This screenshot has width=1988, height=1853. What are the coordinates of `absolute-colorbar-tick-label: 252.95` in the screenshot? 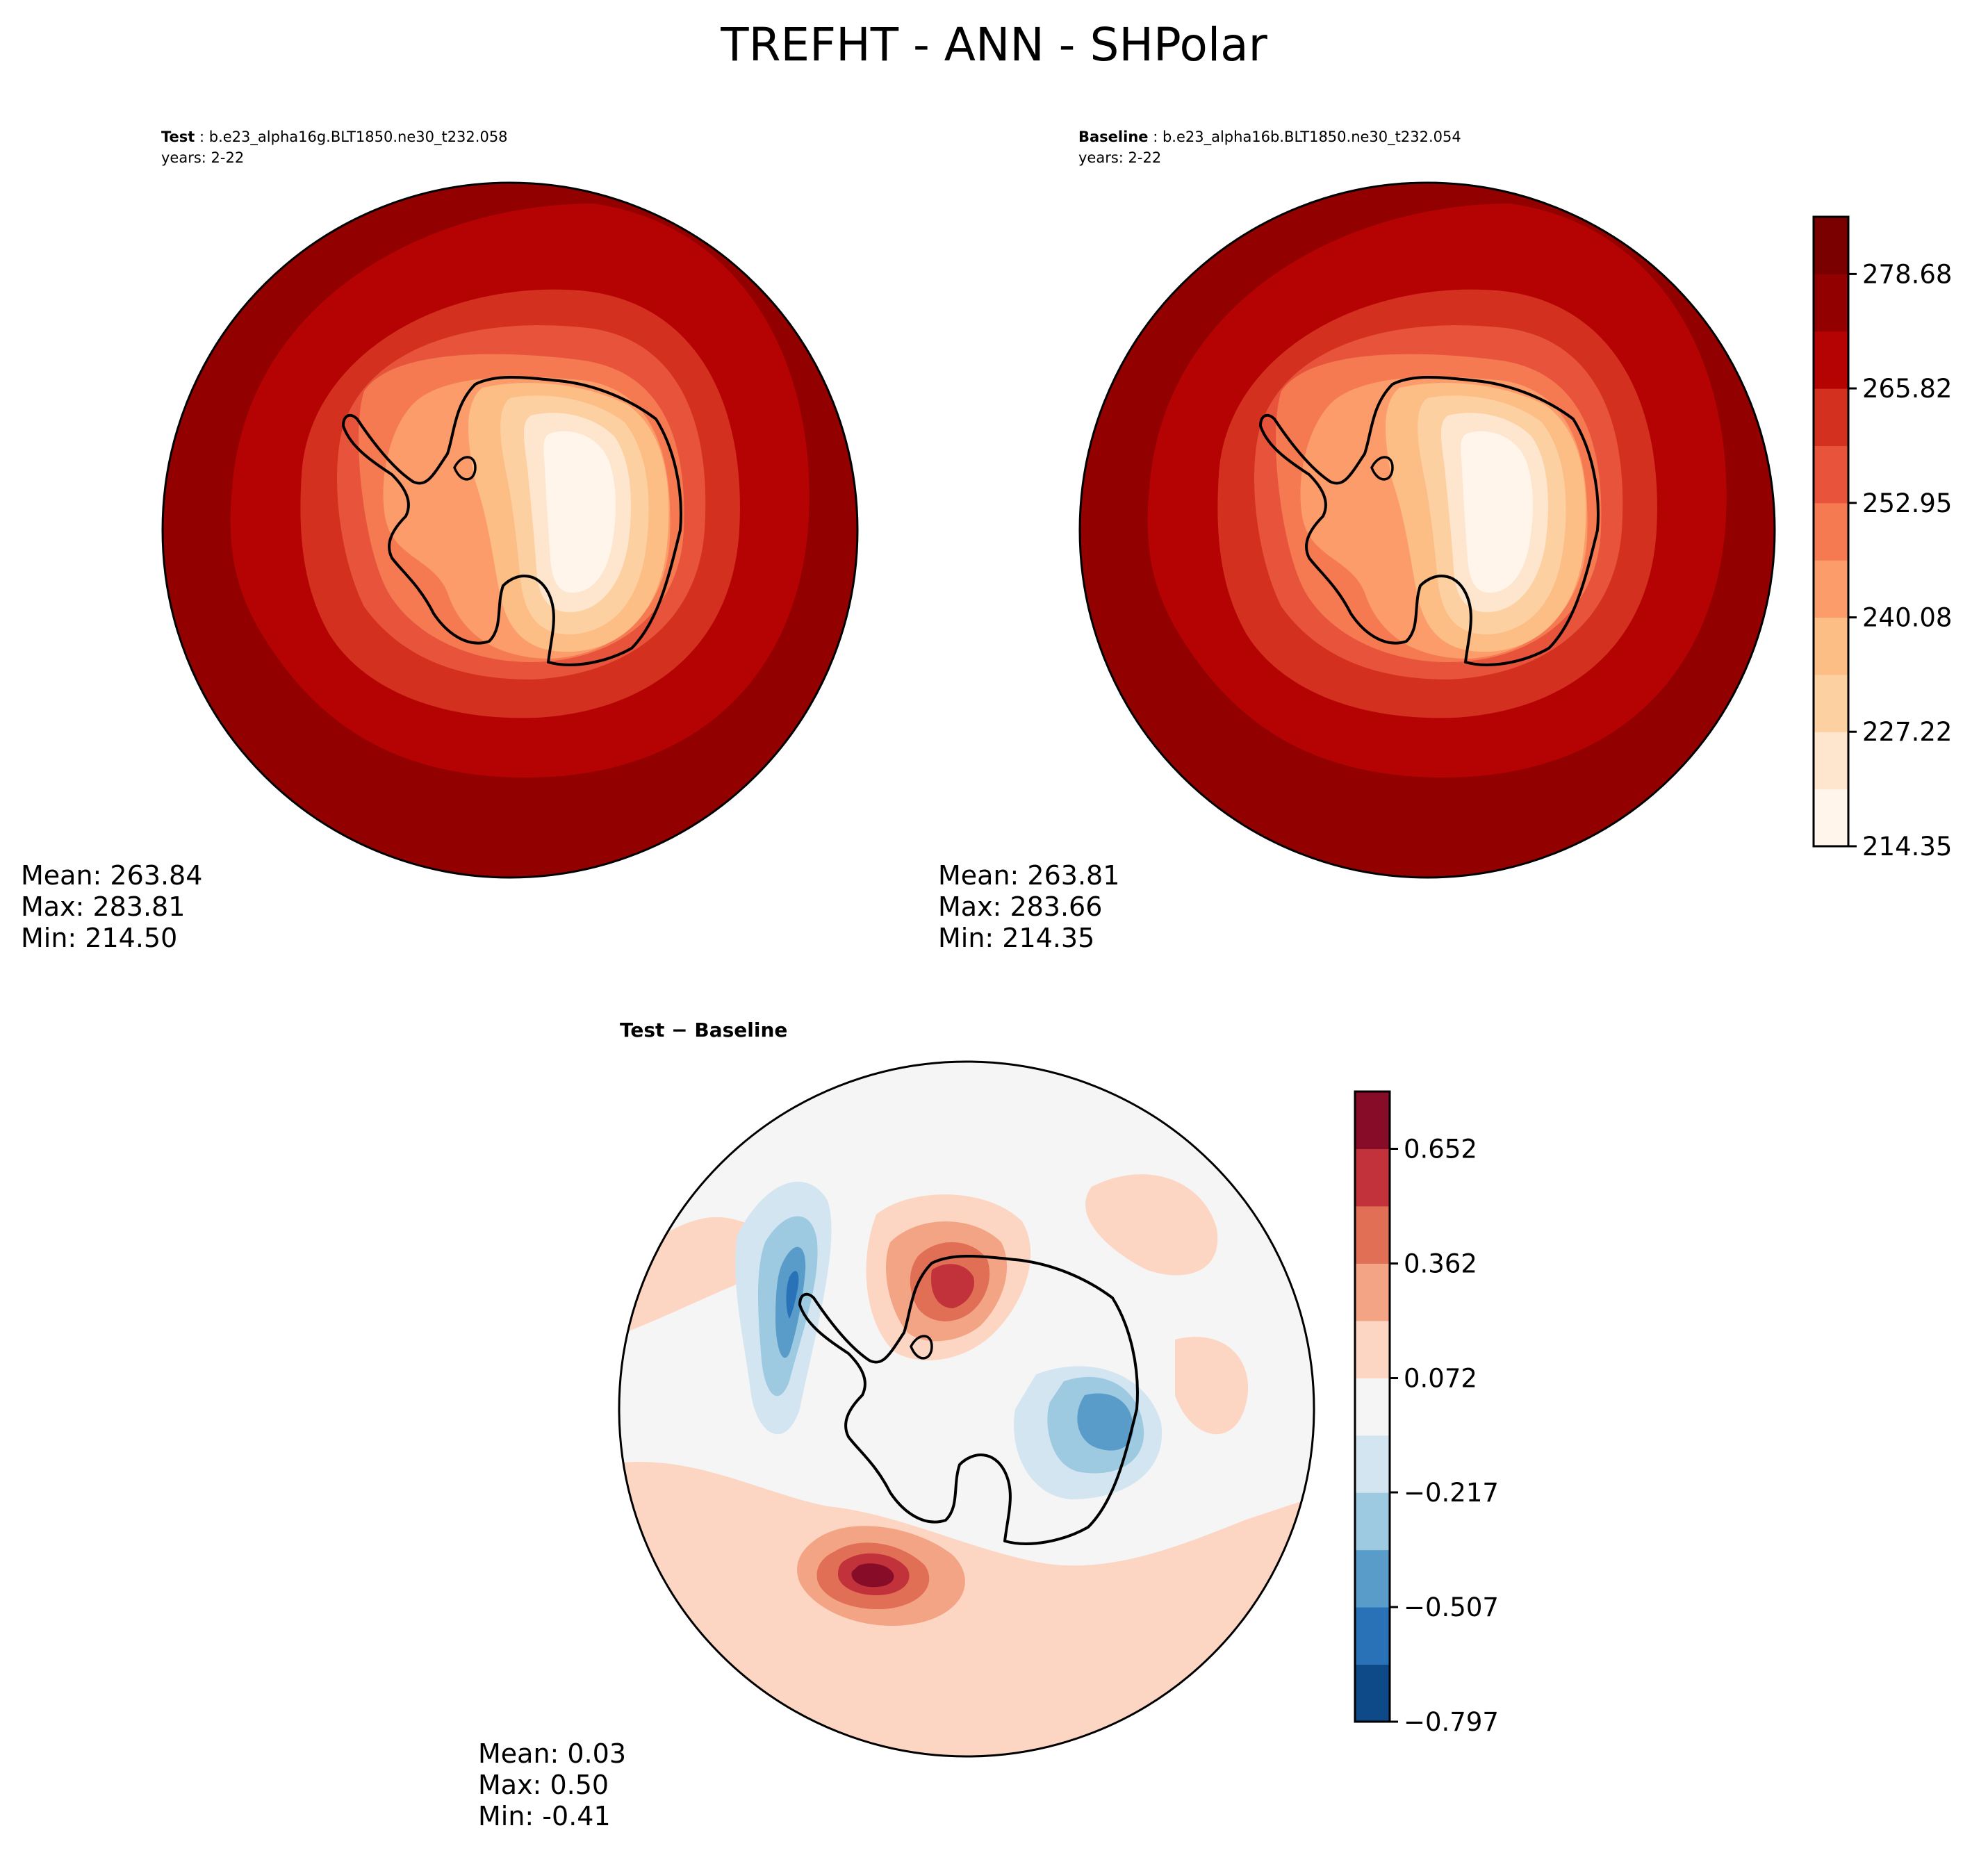 It's located at (1907, 503).